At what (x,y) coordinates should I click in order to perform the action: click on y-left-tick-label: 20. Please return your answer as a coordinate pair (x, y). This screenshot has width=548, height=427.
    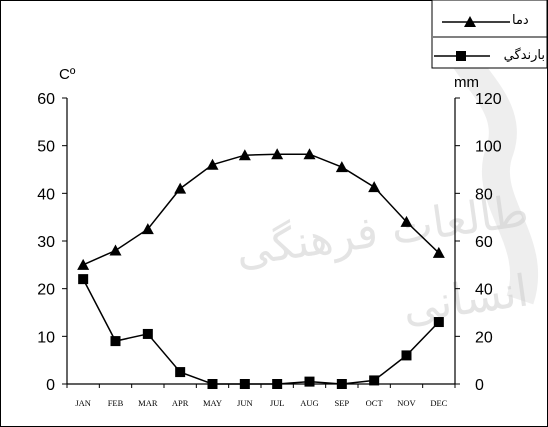
    Looking at the image, I should click on (46, 290).